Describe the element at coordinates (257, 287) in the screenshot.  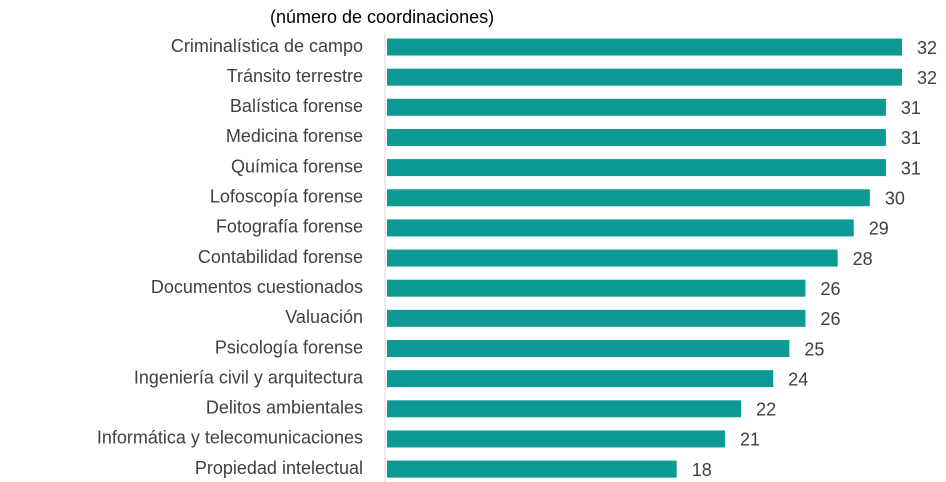
I see `category-label: Documentos cuestionados` at that location.